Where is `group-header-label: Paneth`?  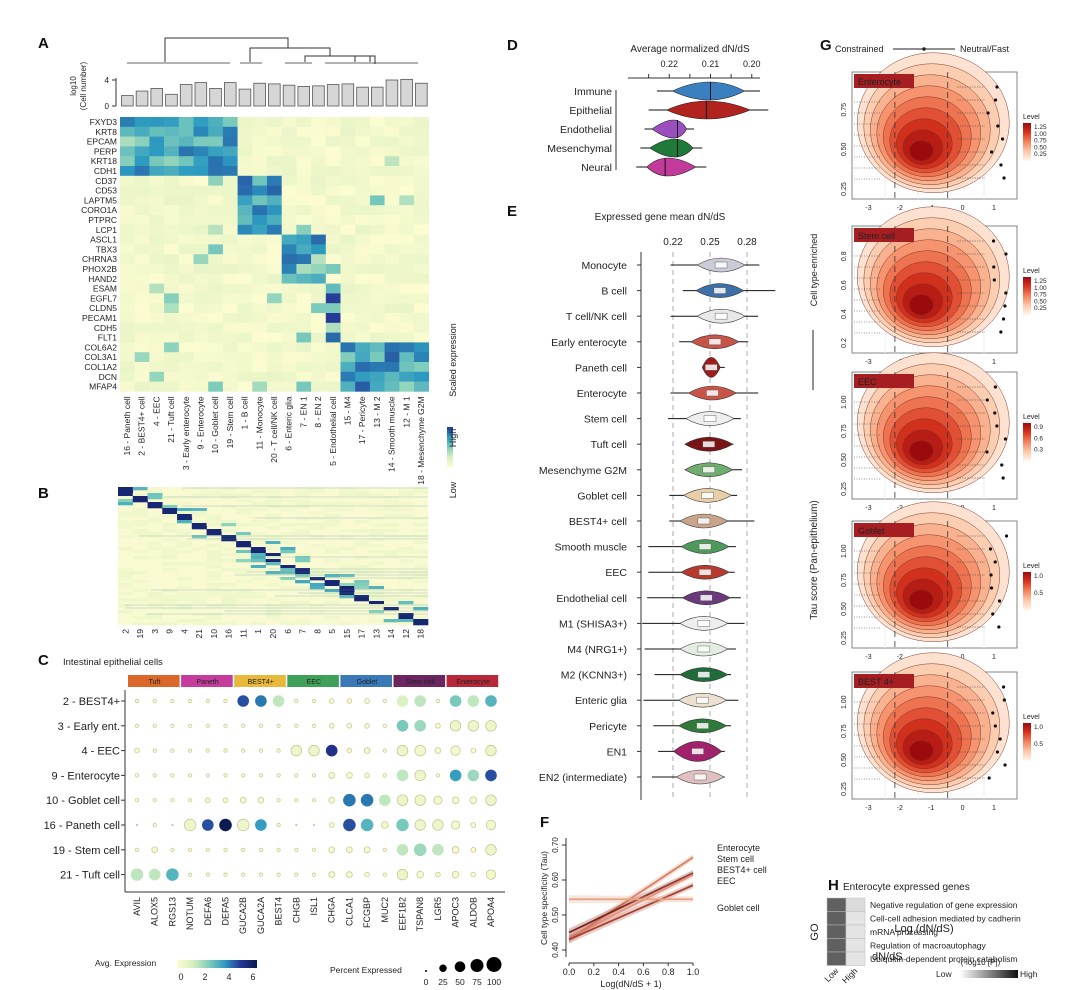
group-header-label: Paneth is located at coordinates (208, 682).